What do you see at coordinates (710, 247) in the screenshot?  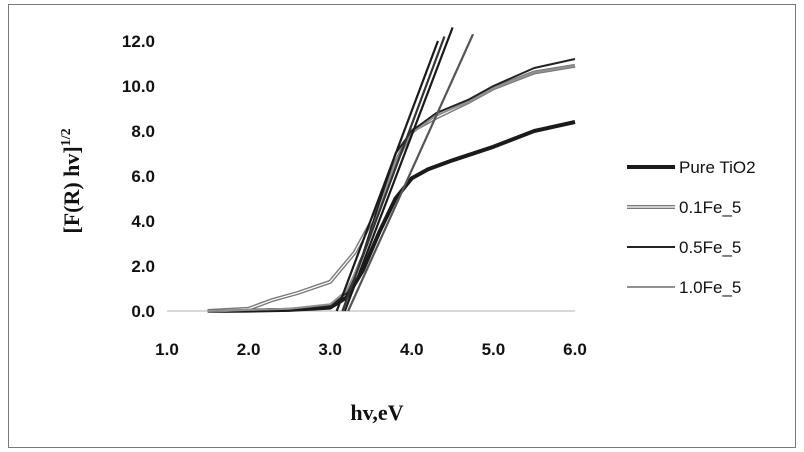 I see `legend-label: 0.5Fe_5` at bounding box center [710, 247].